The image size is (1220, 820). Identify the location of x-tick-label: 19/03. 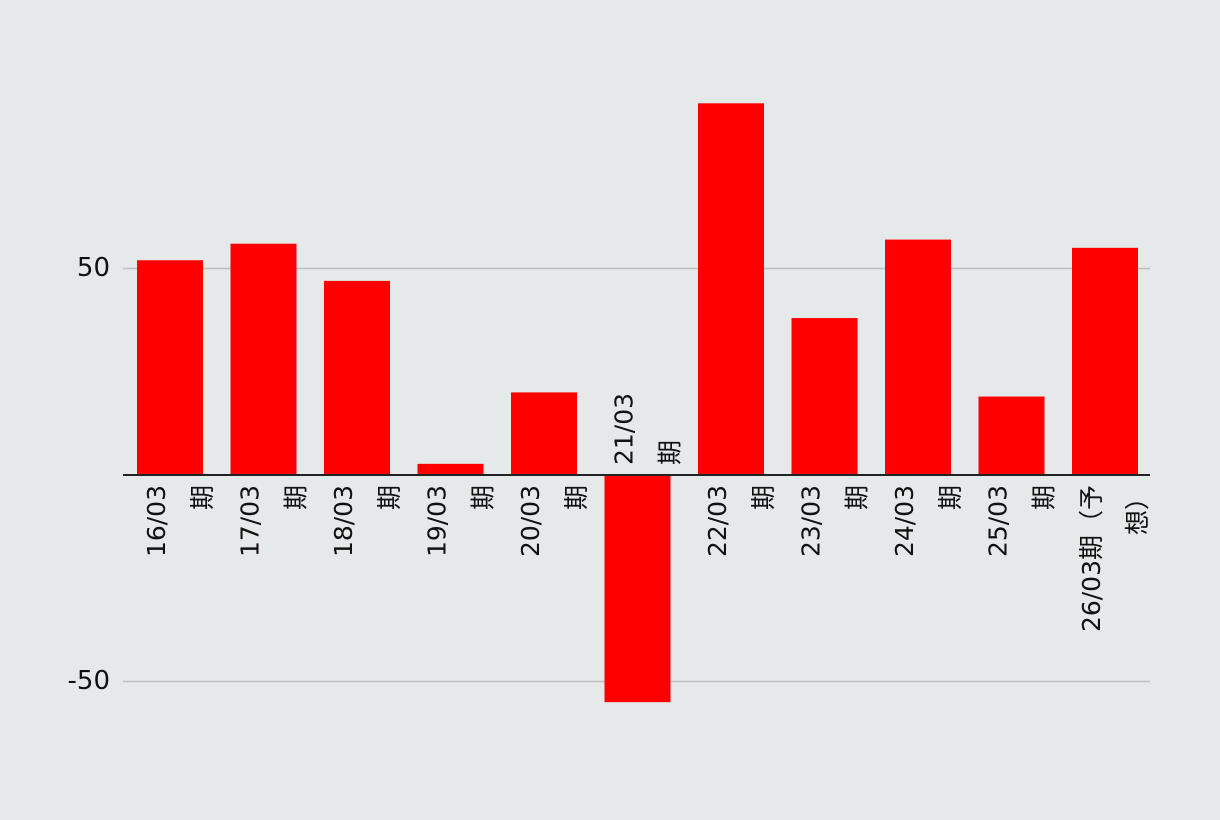
(437, 521).